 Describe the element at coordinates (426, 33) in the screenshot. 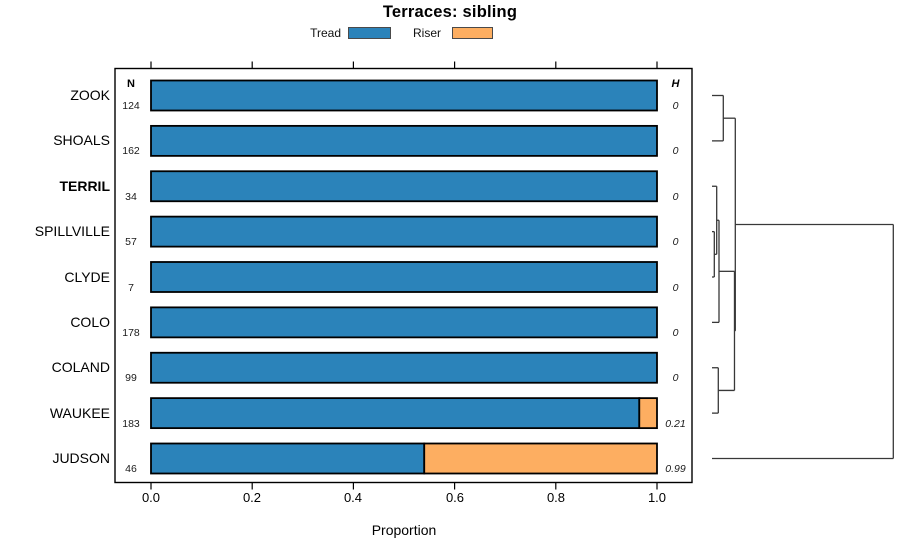

I see `legend-label-riser: Riser` at that location.